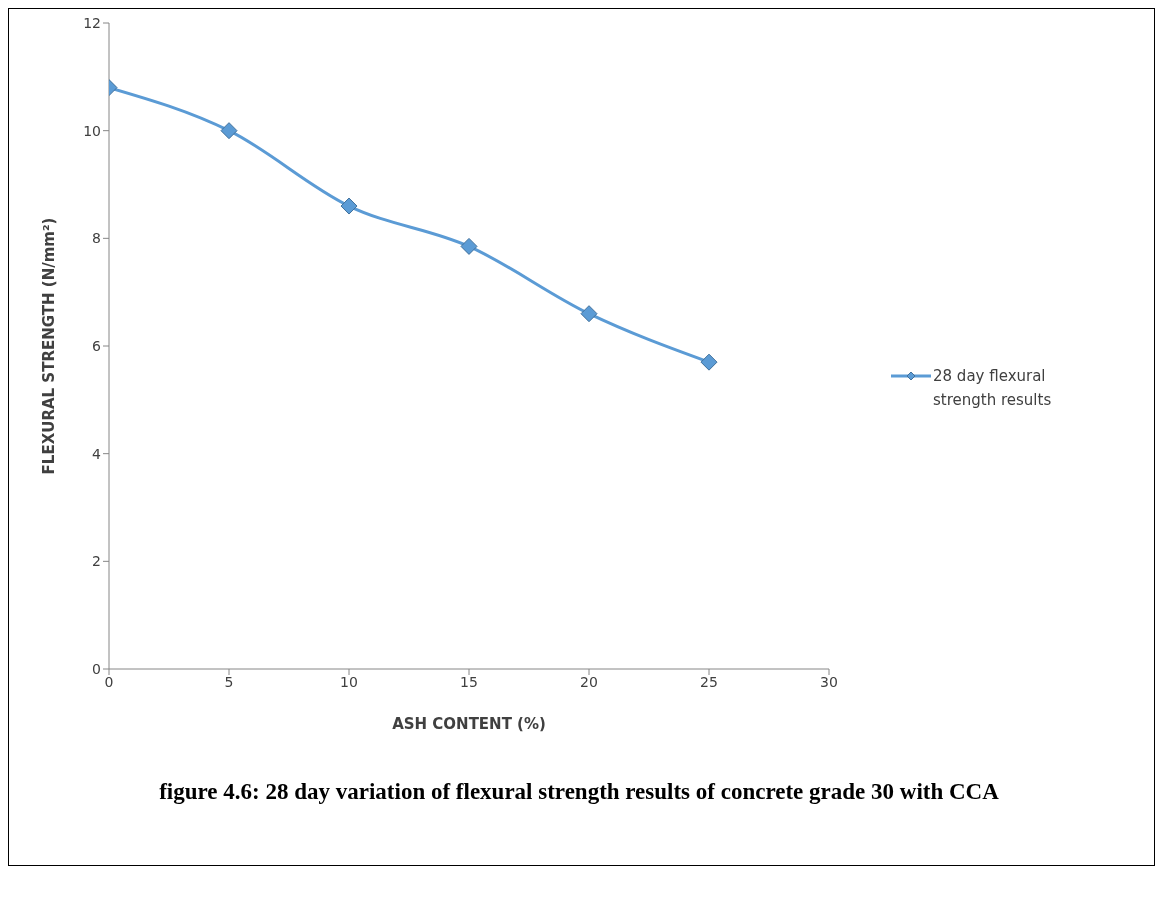  Describe the element at coordinates (97, 453) in the screenshot. I see `y-tick-label: 4` at that location.